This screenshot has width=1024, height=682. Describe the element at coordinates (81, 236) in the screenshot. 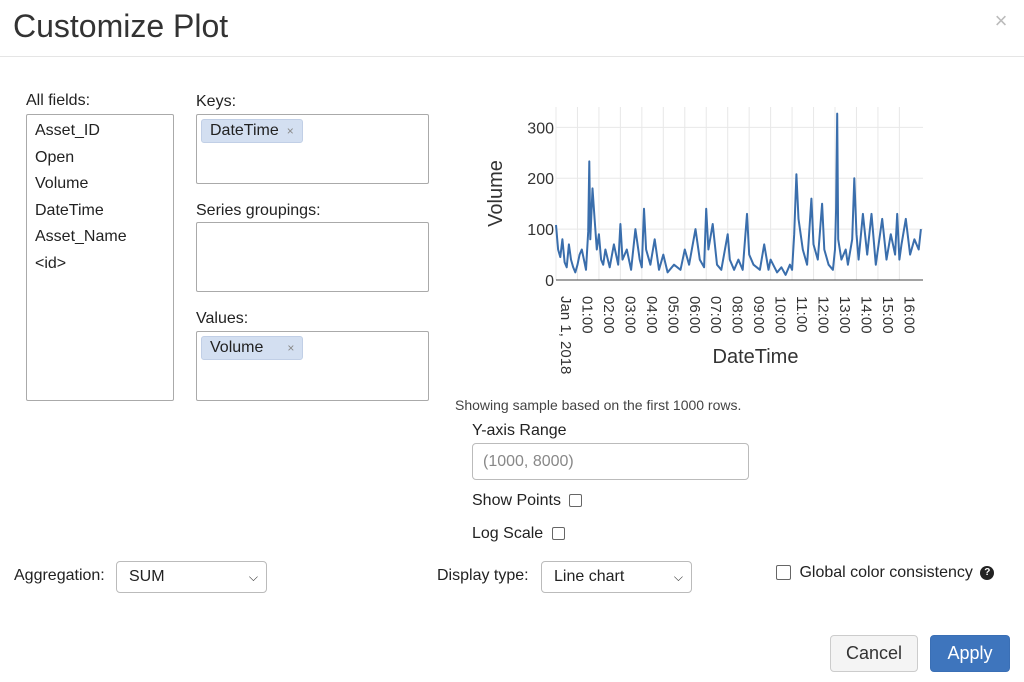

I see `field-item: Asset_Name` at that location.